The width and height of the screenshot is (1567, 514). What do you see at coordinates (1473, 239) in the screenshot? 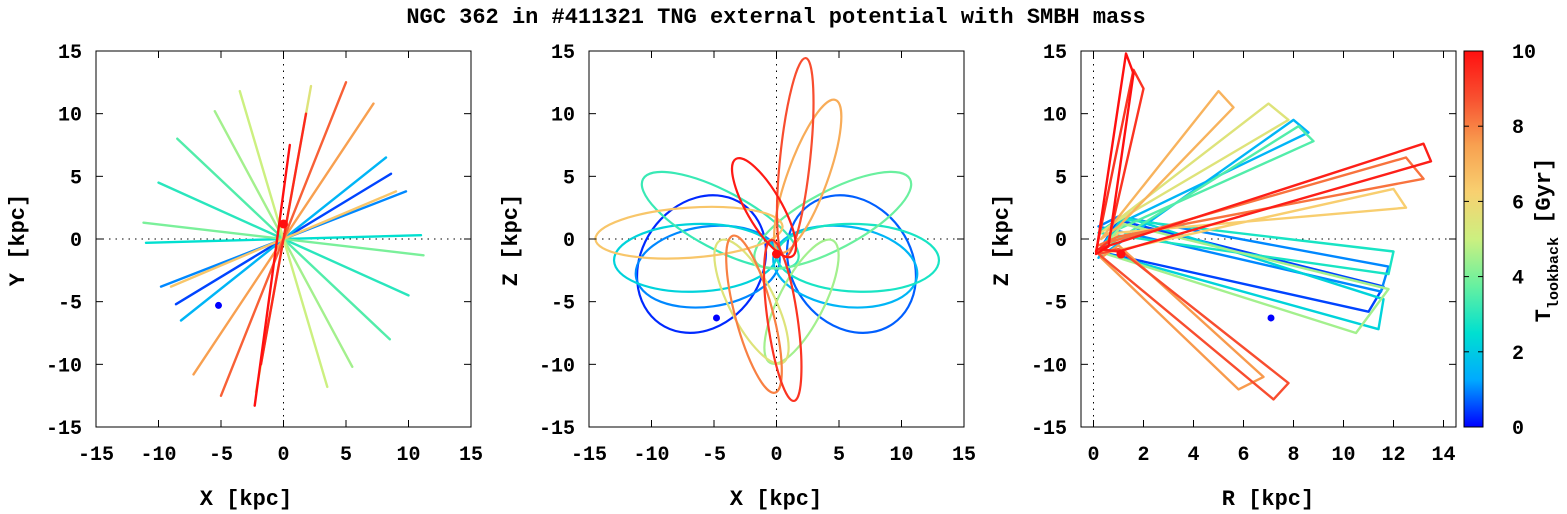
I see `colorbar-gradient` at bounding box center [1473, 239].